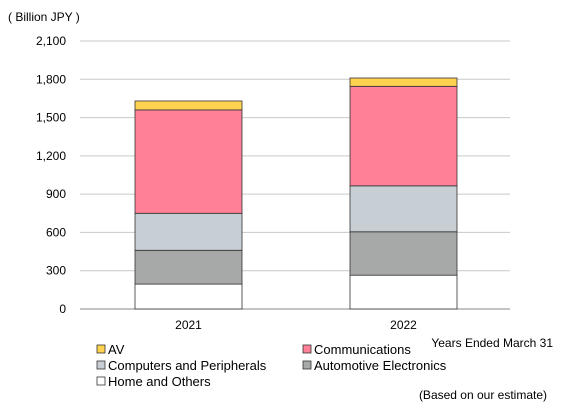  Describe the element at coordinates (403, 82) in the screenshot. I see `bar-segment-av-2022` at that location.